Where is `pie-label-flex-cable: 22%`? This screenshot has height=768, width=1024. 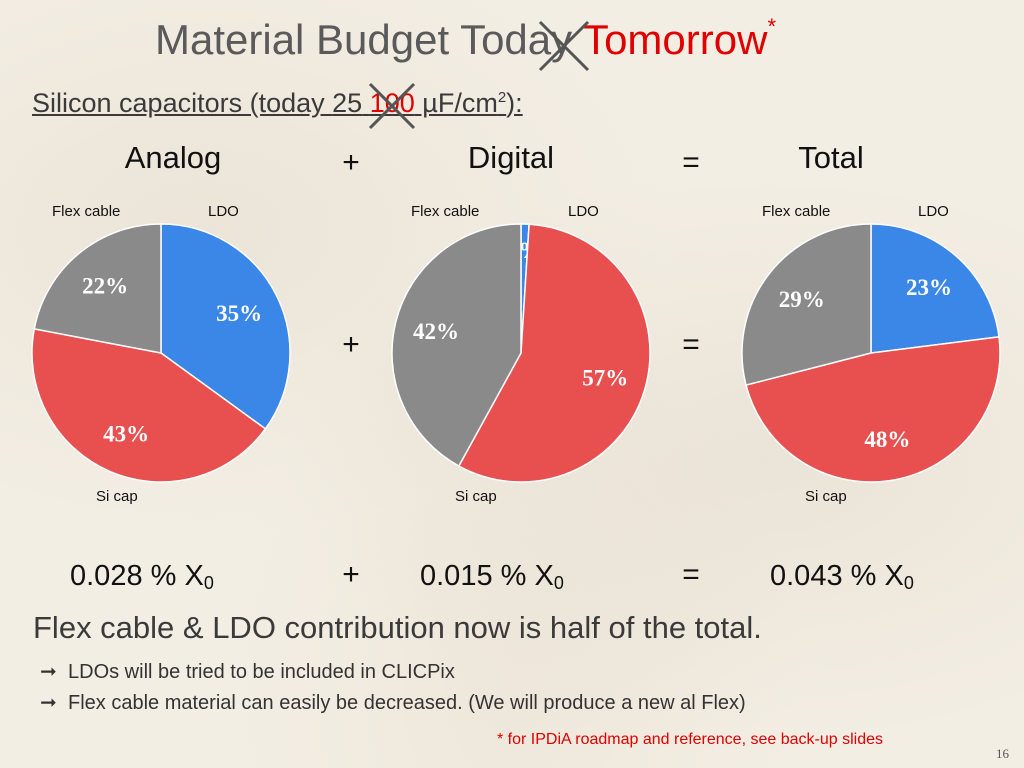 pie-label-flex-cable: 22% is located at coordinates (105, 285).